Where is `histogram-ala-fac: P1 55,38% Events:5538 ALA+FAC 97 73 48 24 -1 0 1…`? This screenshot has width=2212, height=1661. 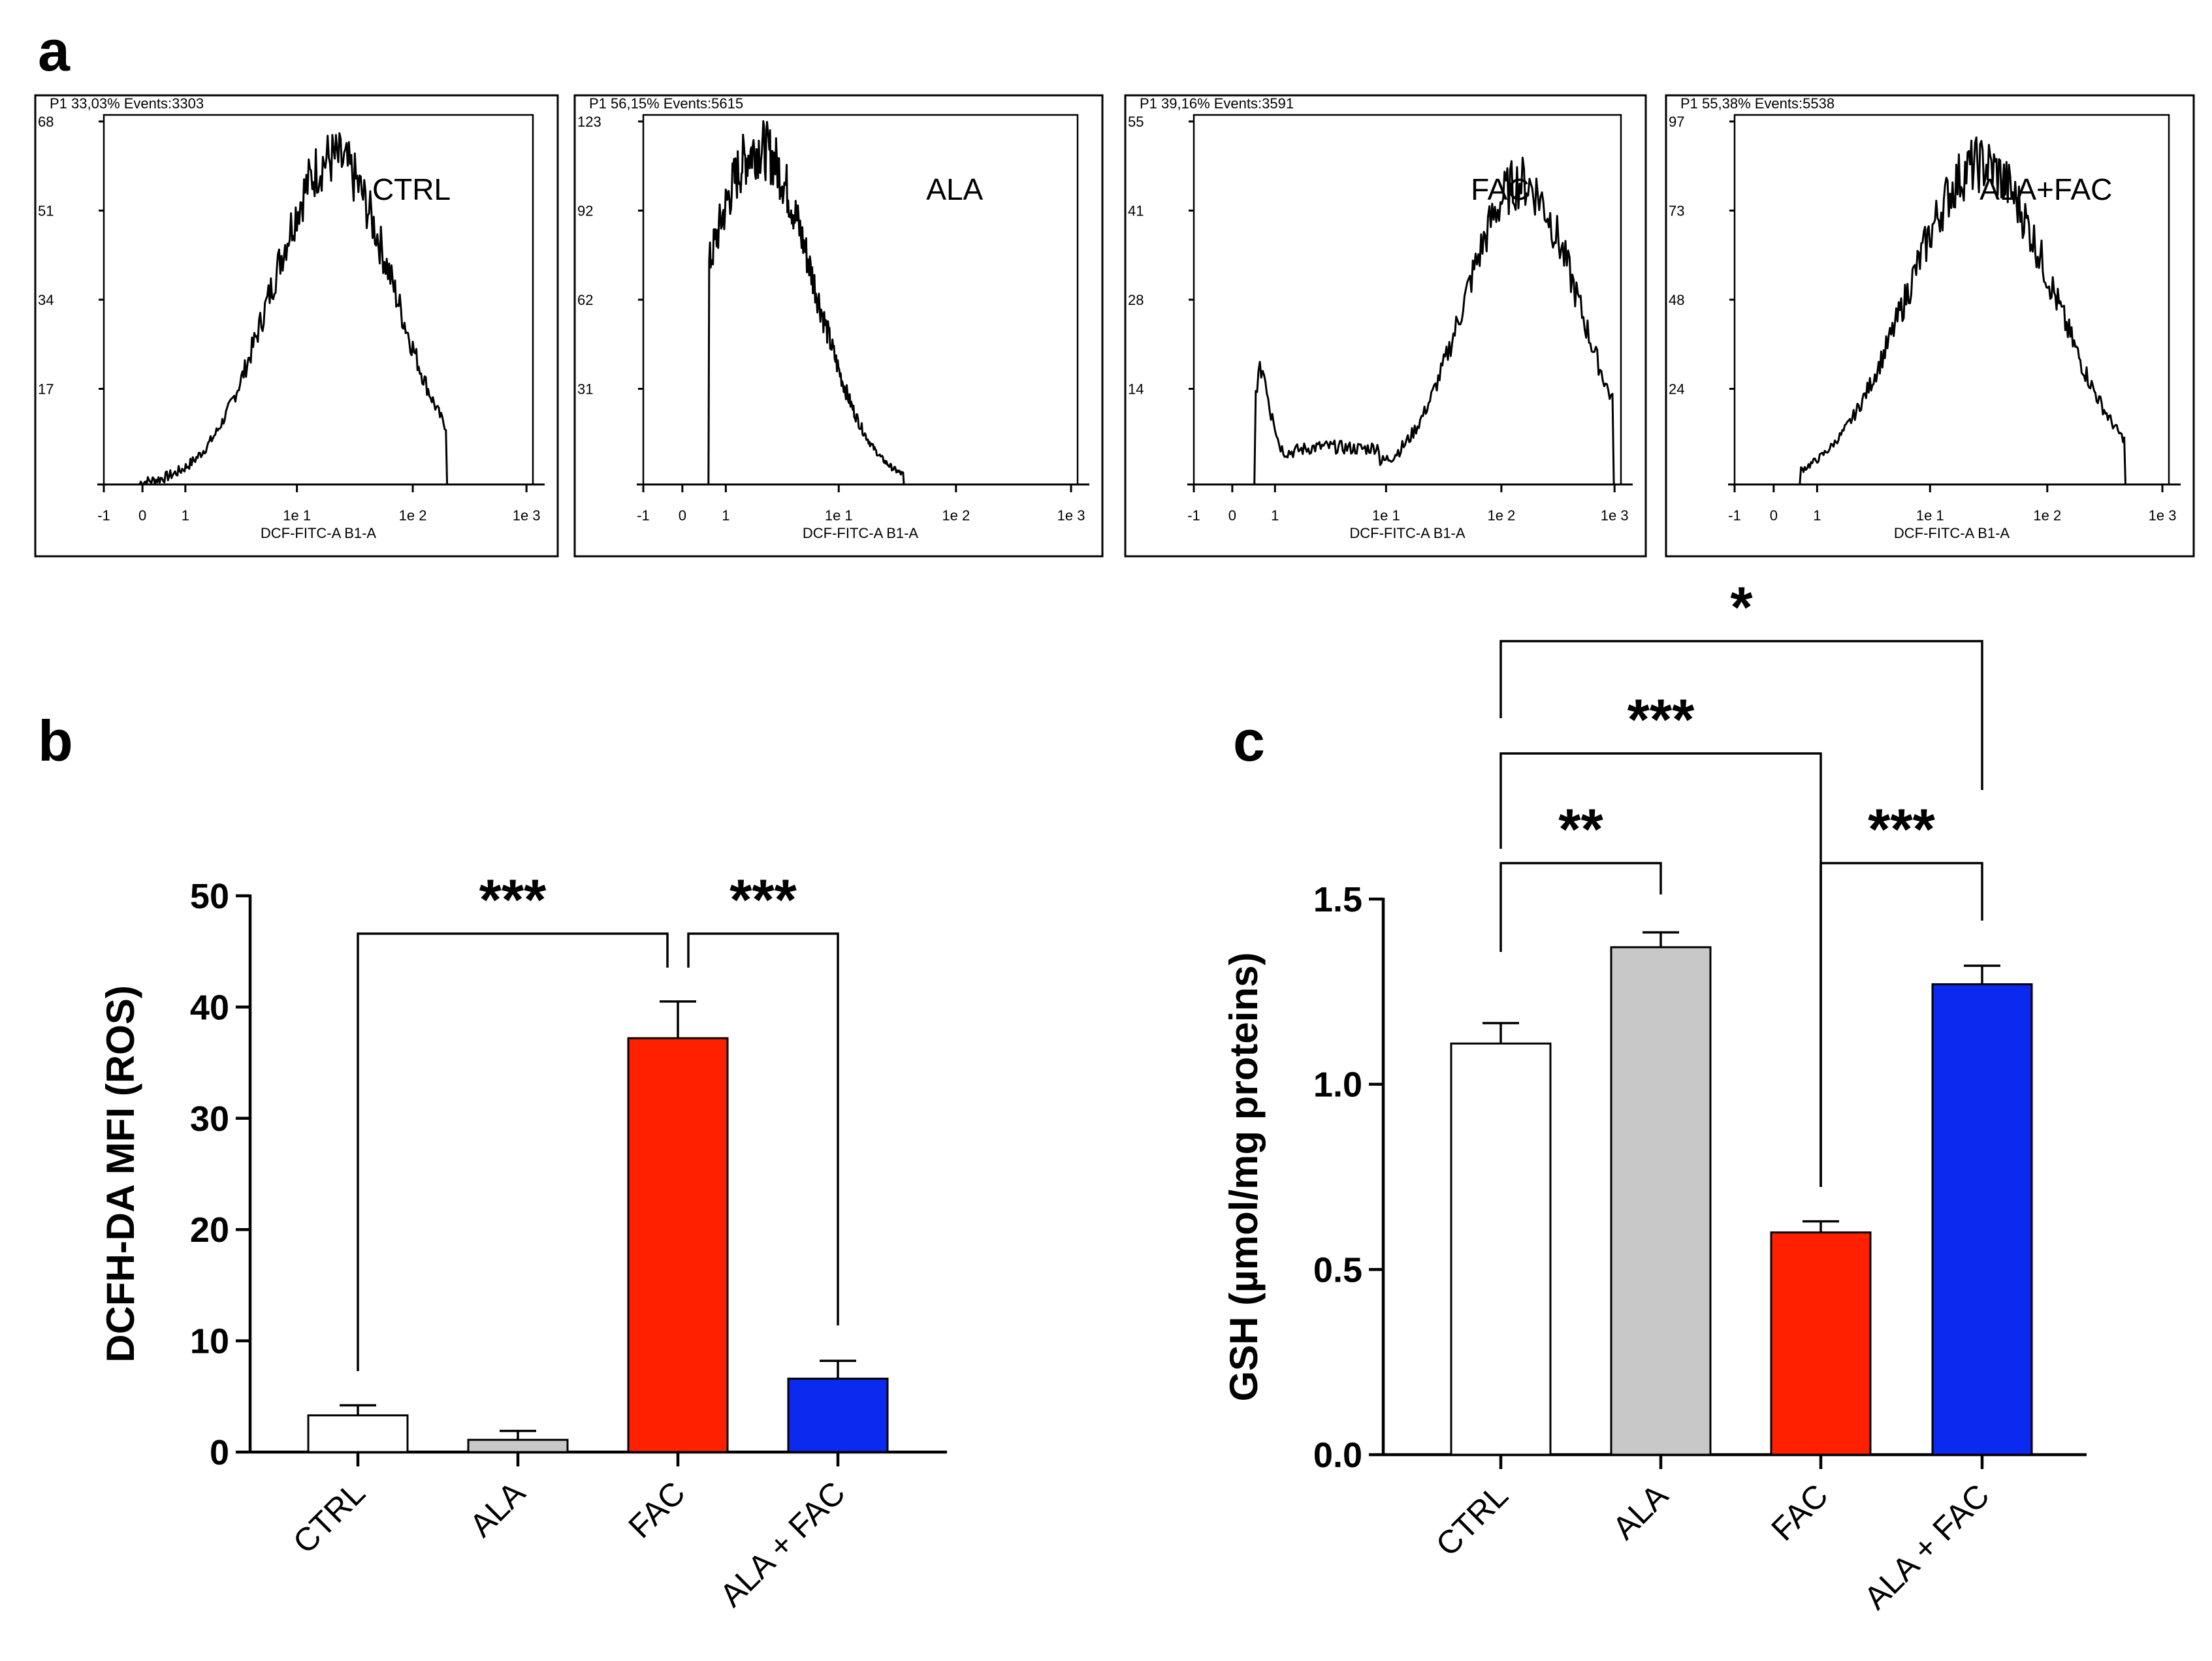 histogram-ala-fac: P1 55,38% Events:5538 ALA+FAC 97 73 48 24 -1 0 1… is located at coordinates (1930, 326).